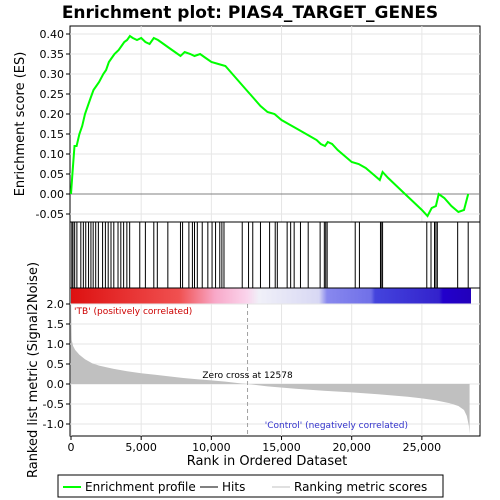 The height and width of the screenshot is (500, 500). What do you see at coordinates (52, 194) in the screenshot?
I see `es-y-tick-label: 0.00` at bounding box center [52, 194].